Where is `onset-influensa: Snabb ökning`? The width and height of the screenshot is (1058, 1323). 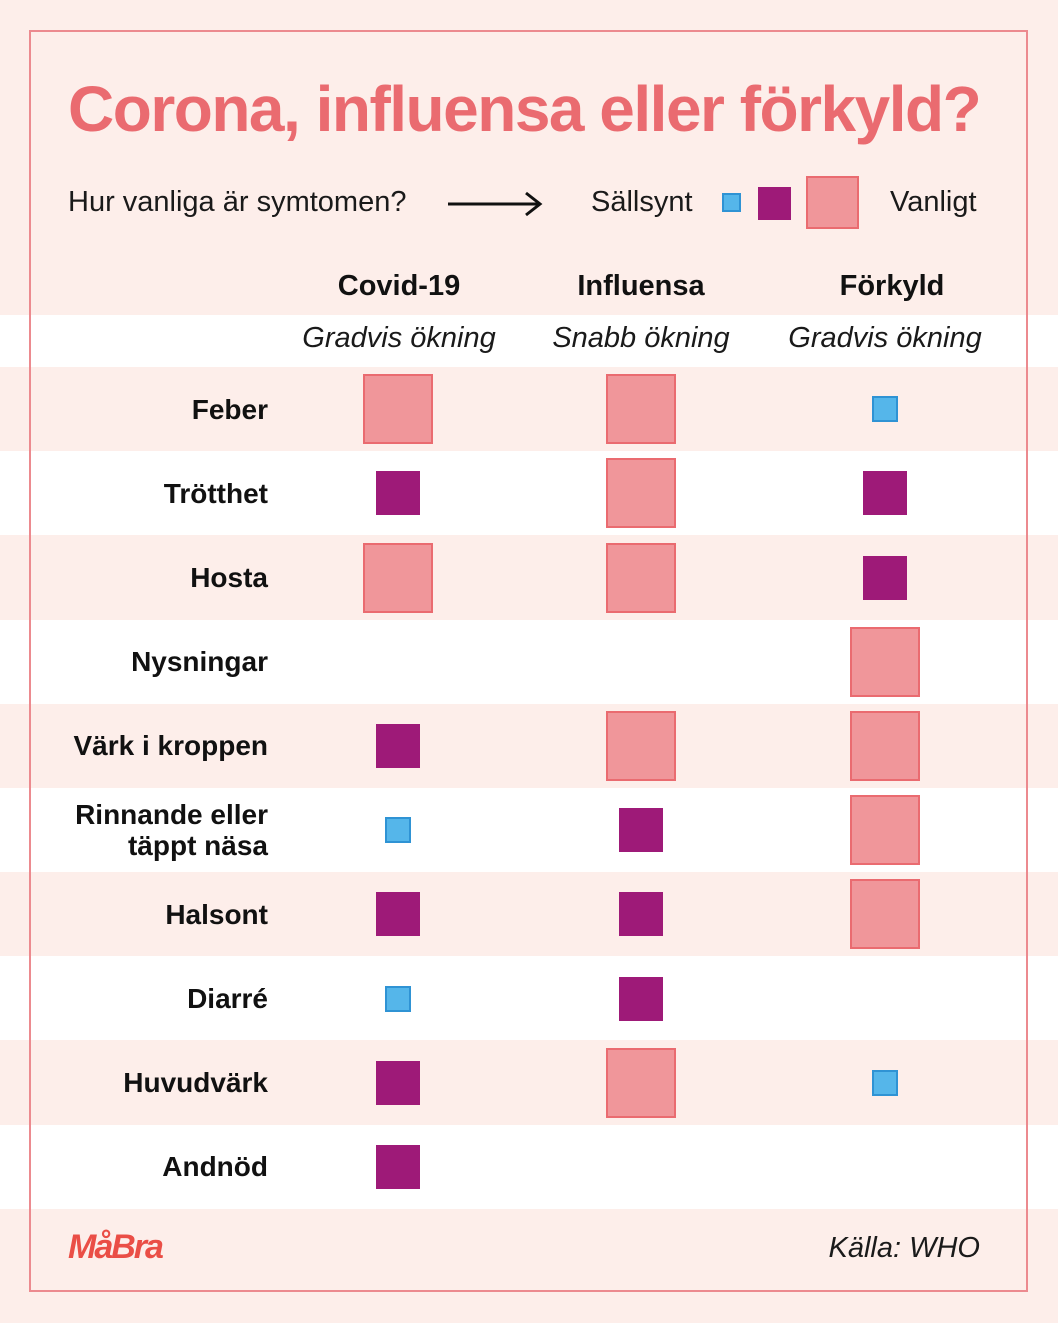 onset-influensa: Snabb ökning is located at coordinates (641, 338).